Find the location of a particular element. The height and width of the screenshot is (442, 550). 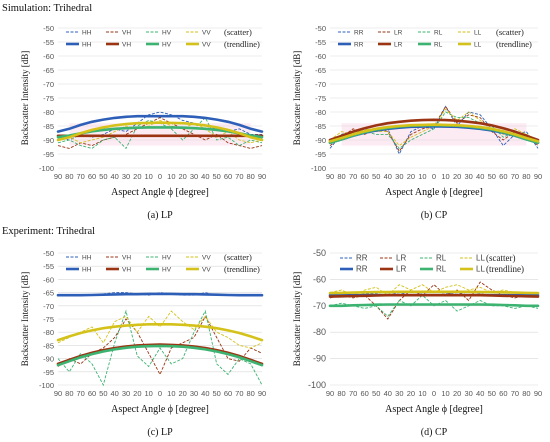

trendline-series-hv is located at coordinates (160, 132).